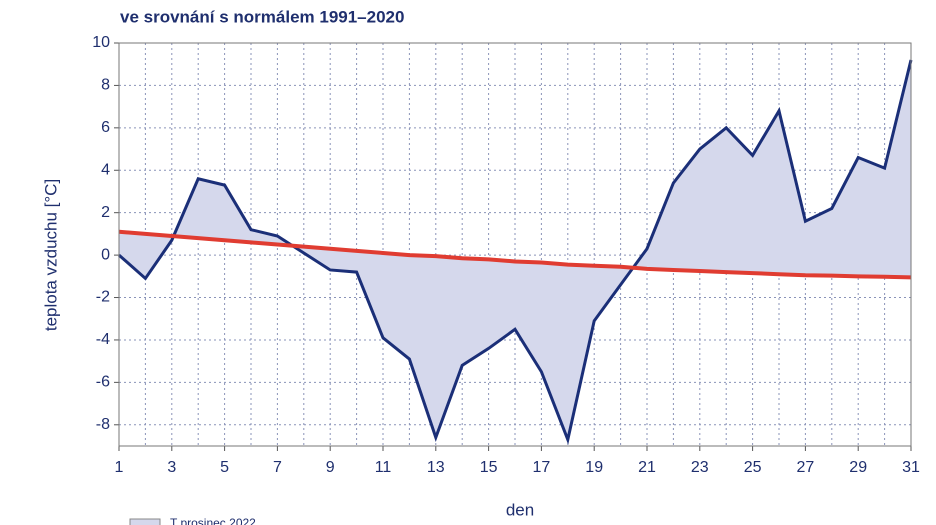 The width and height of the screenshot is (936, 525). I want to click on legend-label: T prosinec 2022, so click(213, 520).